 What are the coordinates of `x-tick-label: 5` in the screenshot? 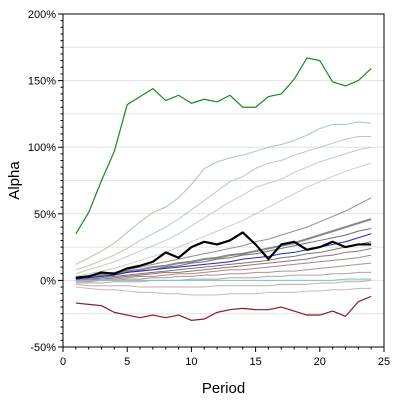 It's located at (127, 362).